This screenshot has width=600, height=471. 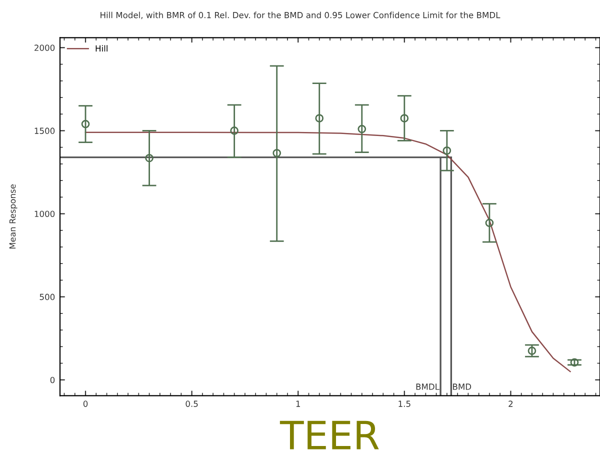 What do you see at coordinates (300, 16) in the screenshot?
I see `chart-title: Hill Model, with BMR of 0.1 Rel. Dev. for the BMD and 0.95 Lower Confidence Limit for the BMDL` at bounding box center [300, 16].